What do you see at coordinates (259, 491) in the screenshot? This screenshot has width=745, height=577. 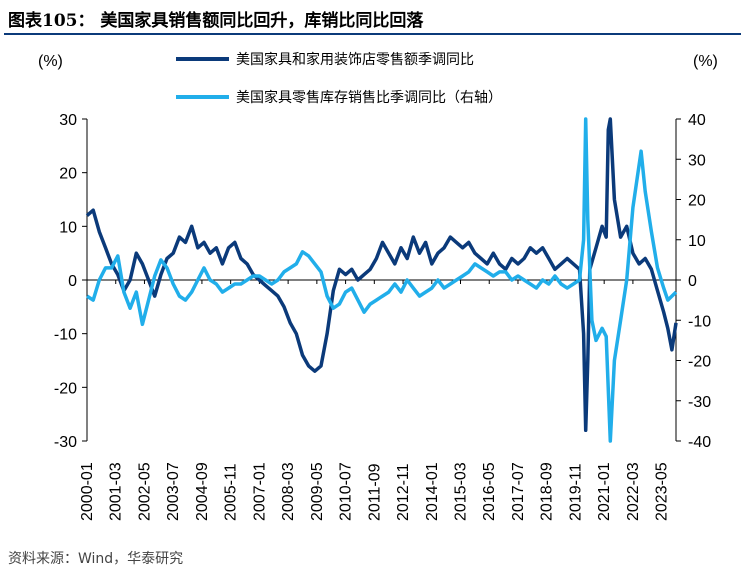 I see `x-tick-label: 2007-01` at bounding box center [259, 491].